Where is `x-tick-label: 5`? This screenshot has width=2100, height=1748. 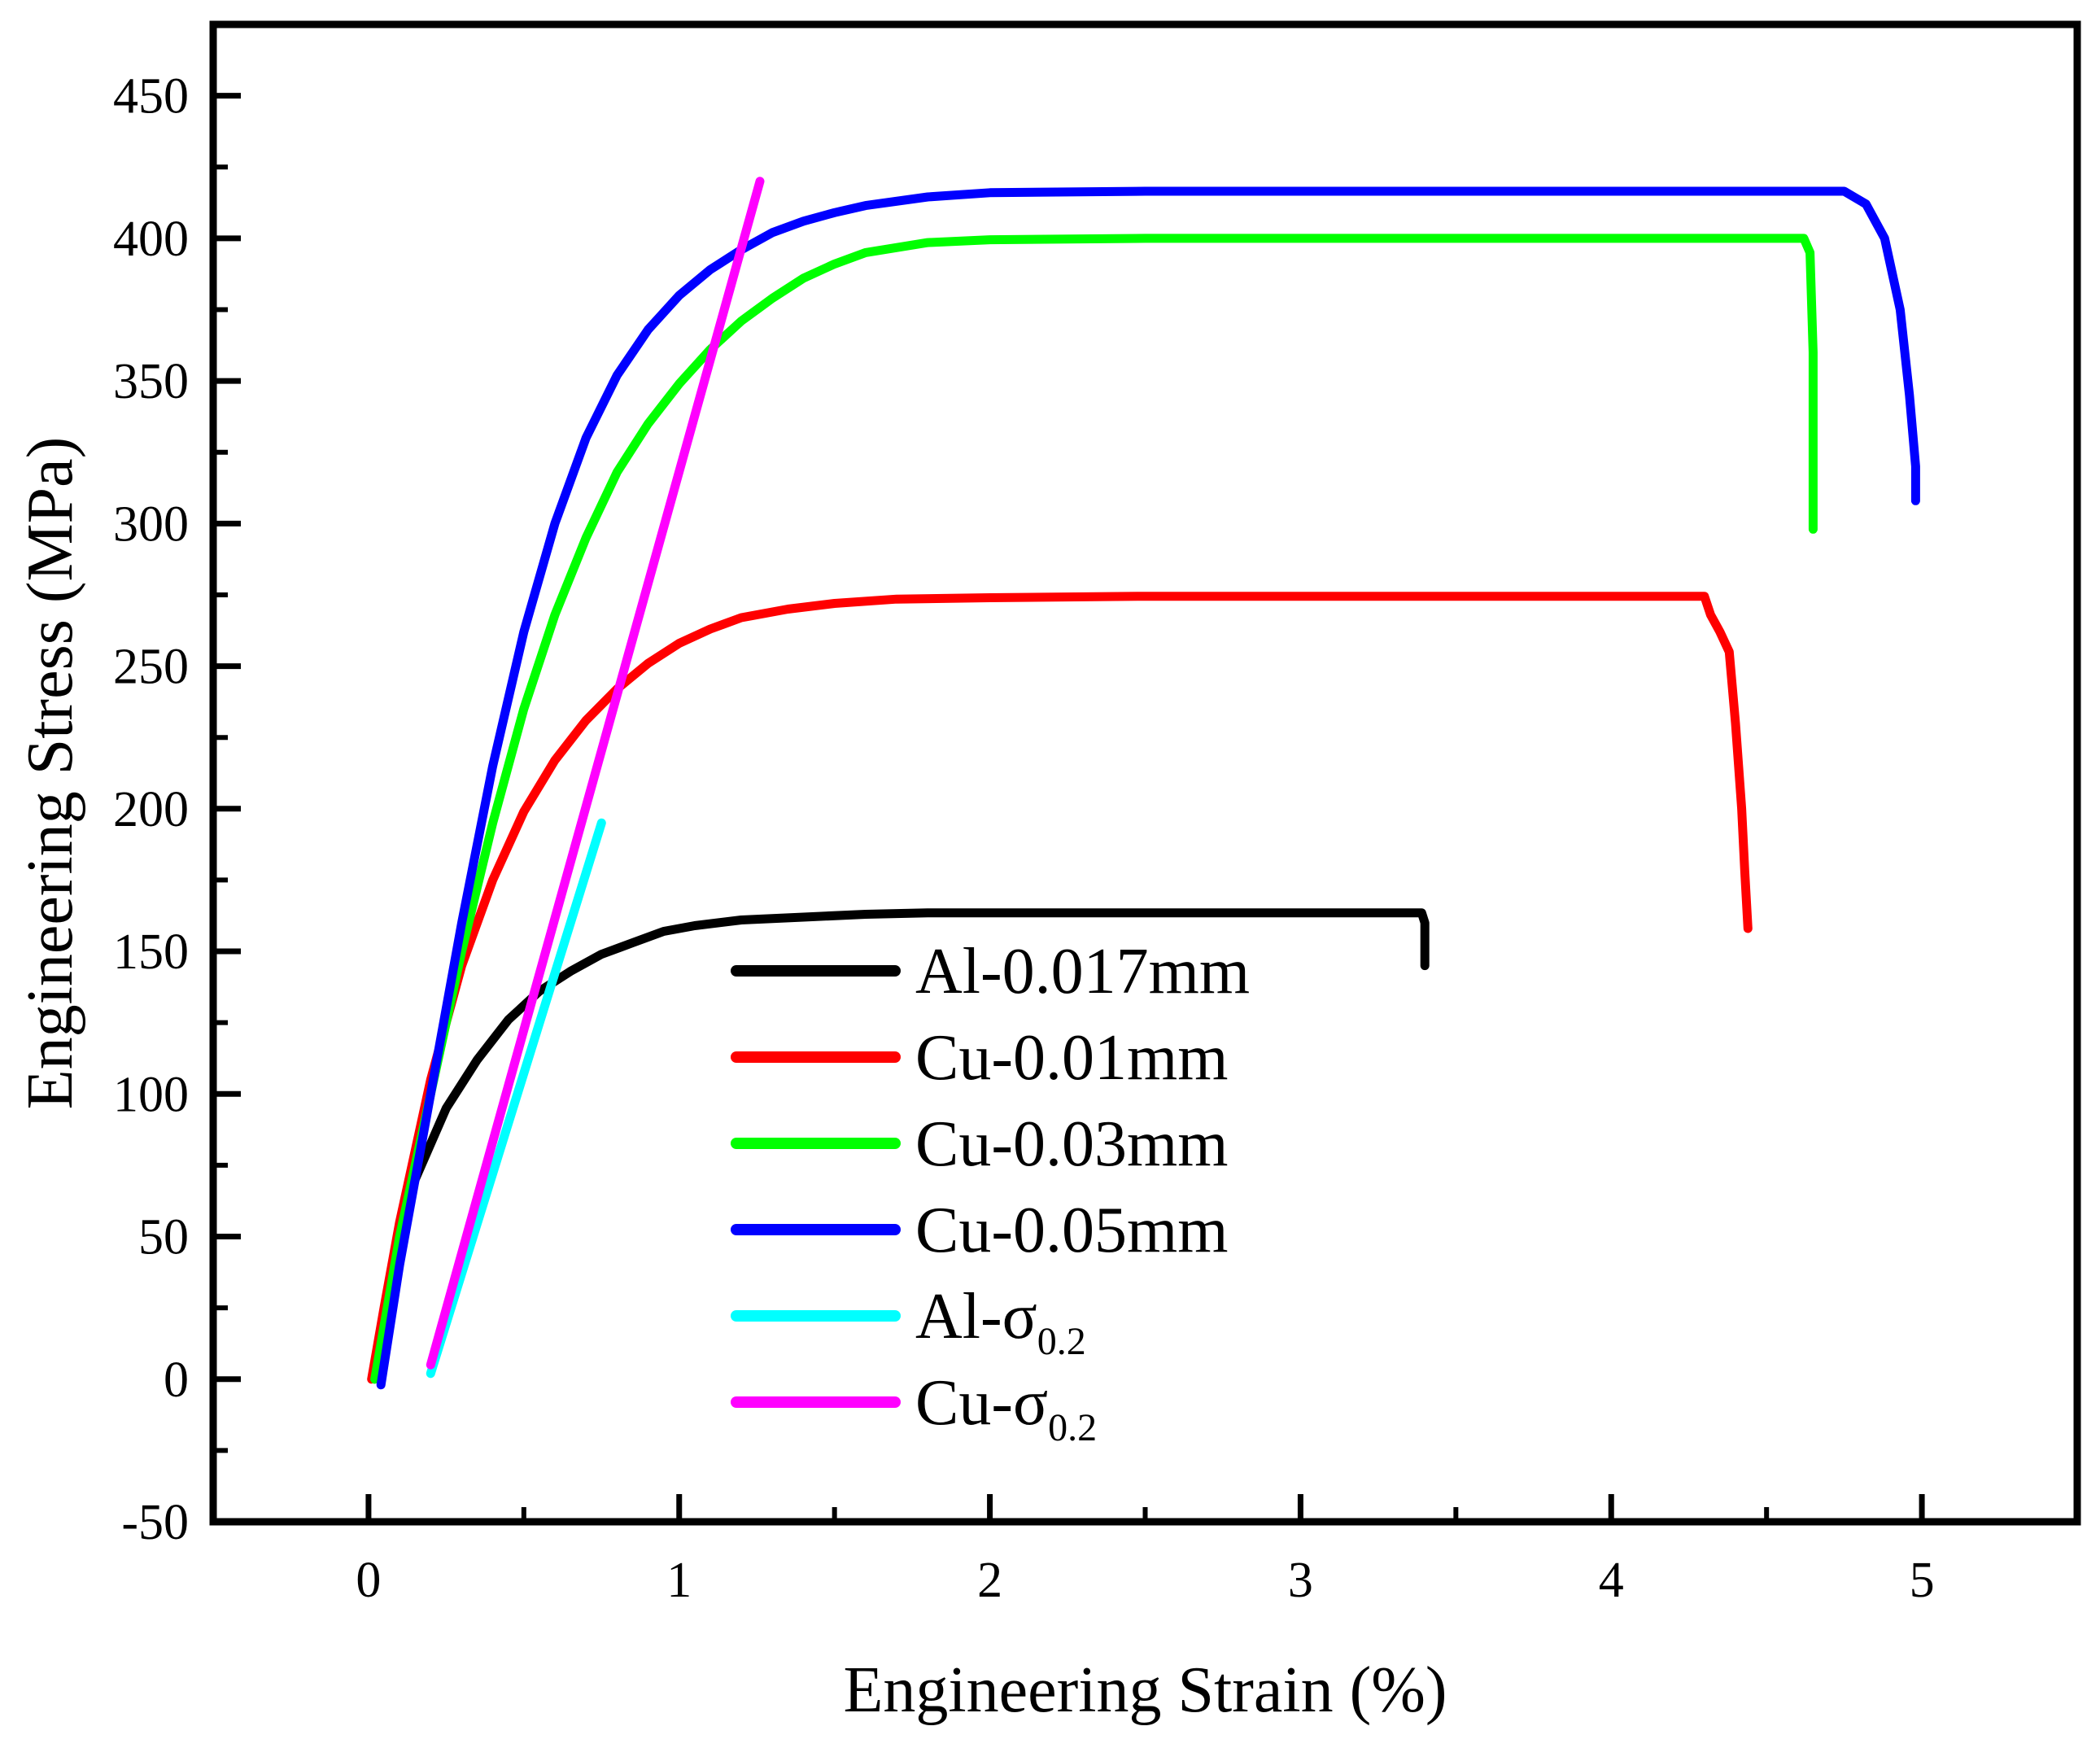 x-tick-label: 5 is located at coordinates (1922, 1580).